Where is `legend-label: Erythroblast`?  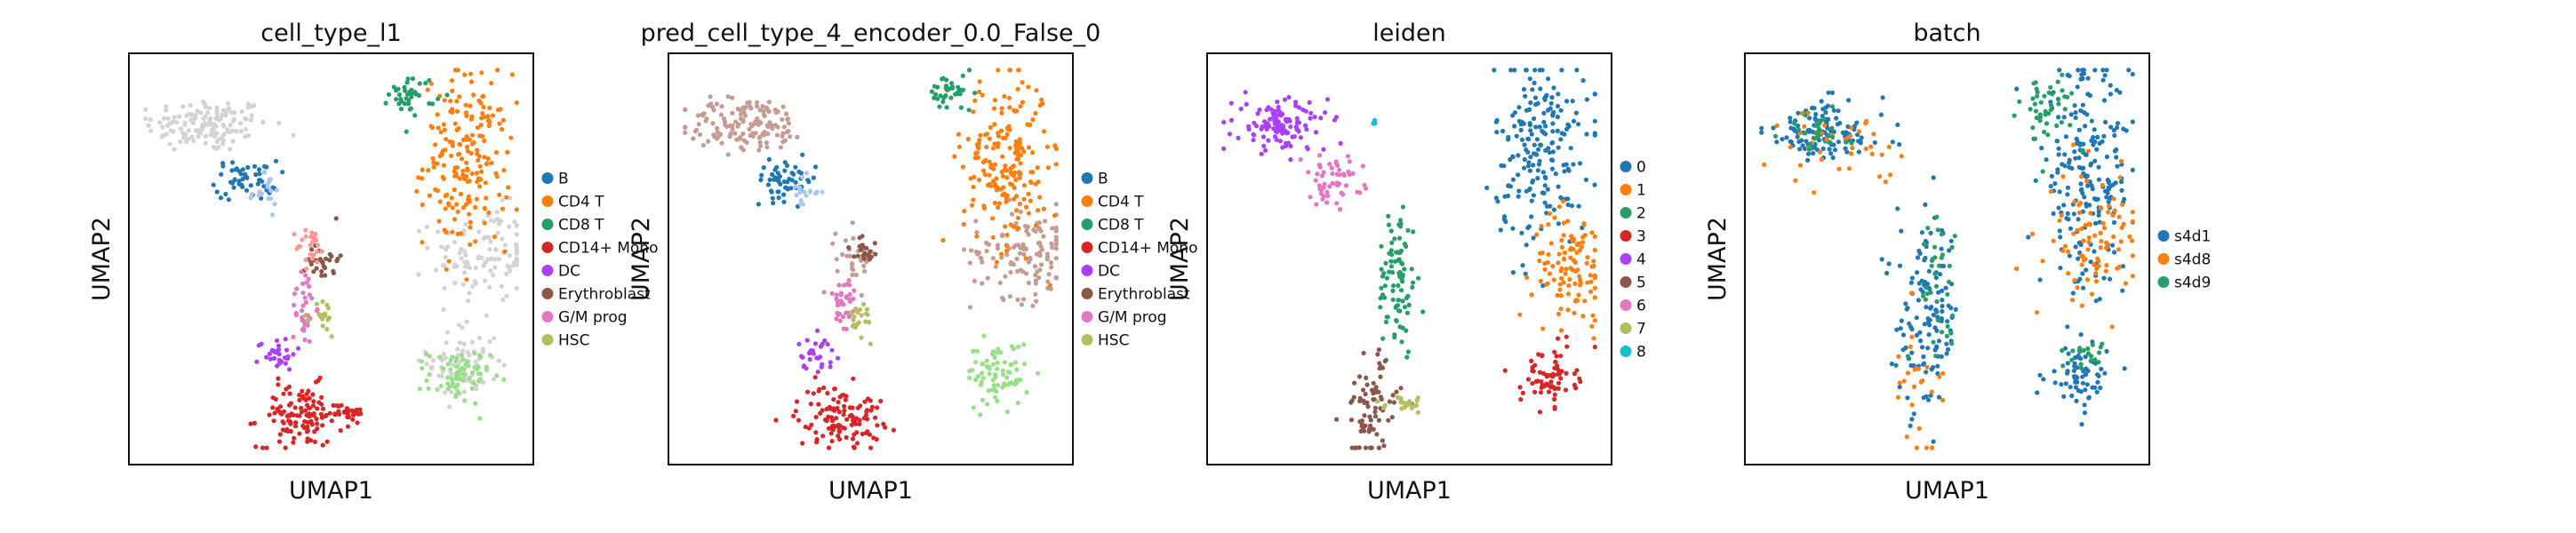
legend-label: Erythroblast is located at coordinates (1144, 295).